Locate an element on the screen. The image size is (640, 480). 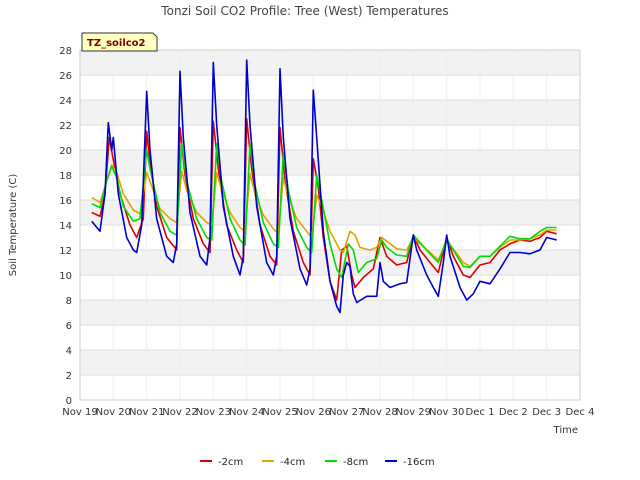
badge-box is located at coordinates (119, 42).